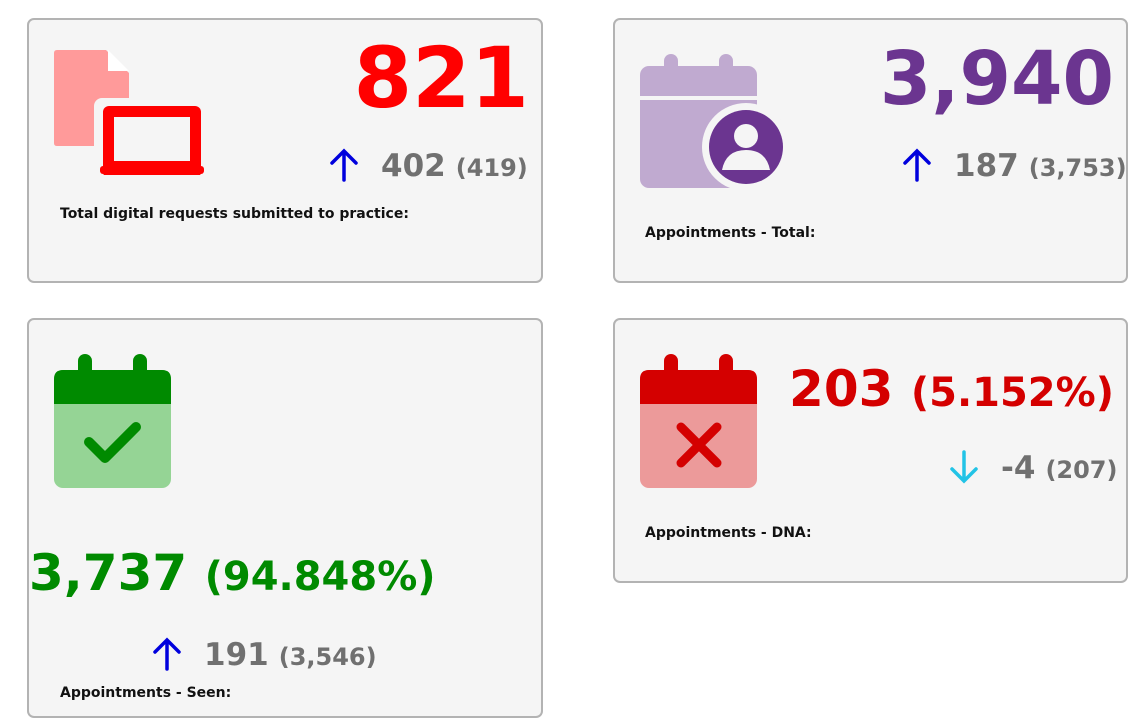 This screenshot has height=726, width=1141. Describe the element at coordinates (491, 168) in the screenshot. I see `previous-value: (419)` at that location.